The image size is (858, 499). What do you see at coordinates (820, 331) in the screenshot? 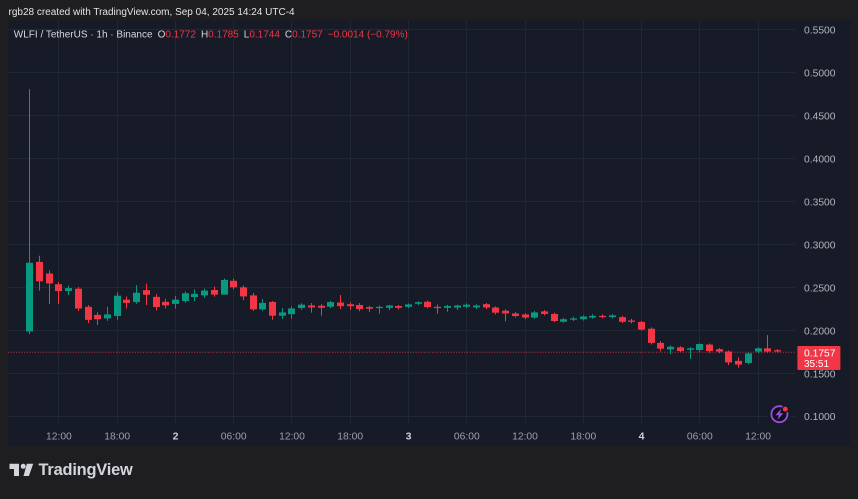
I see `svg-text: 0.2000` at bounding box center [820, 331].